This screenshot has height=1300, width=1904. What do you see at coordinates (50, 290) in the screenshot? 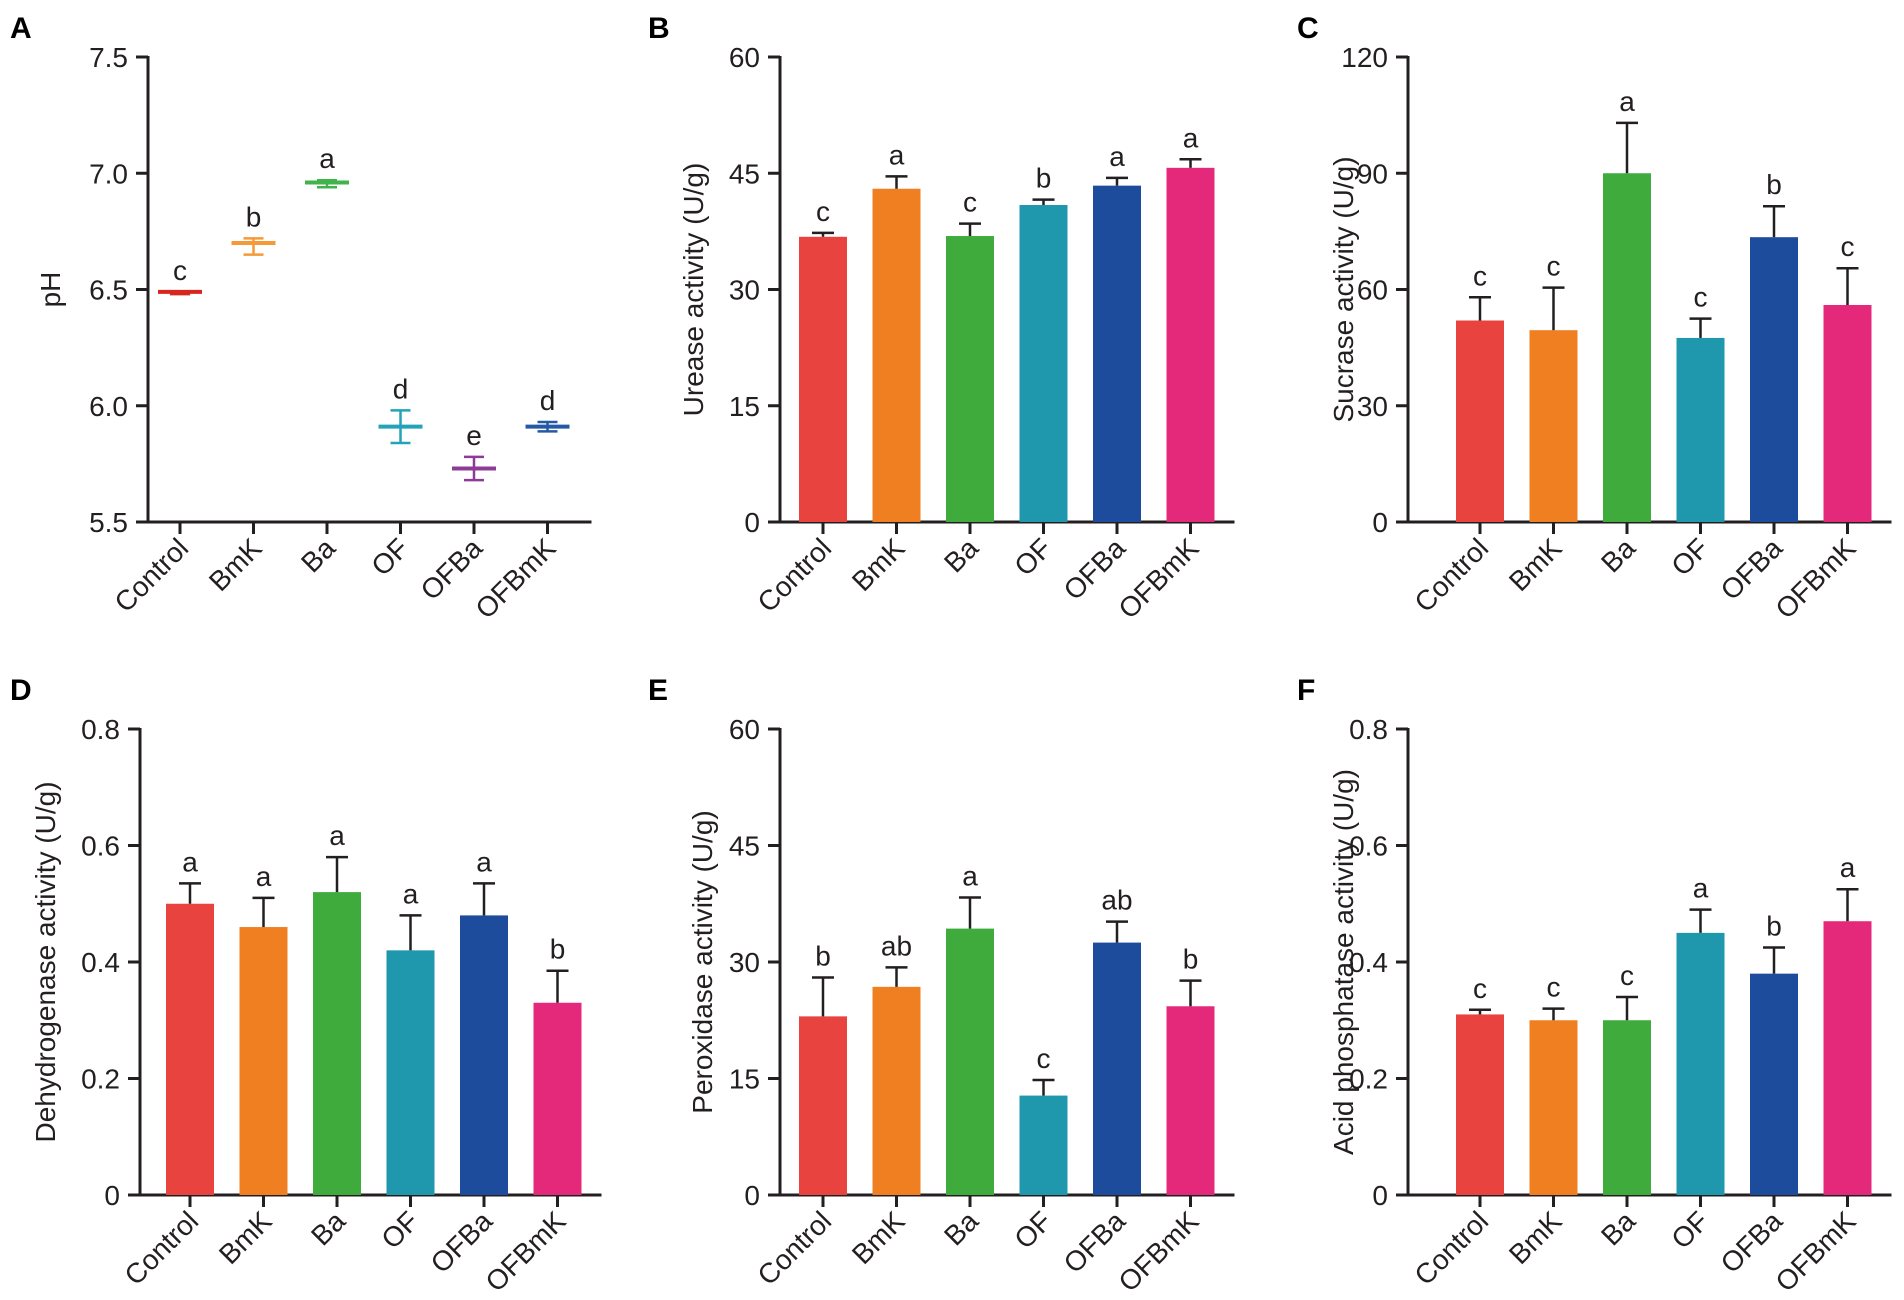
I see `y-axis-label: pH` at bounding box center [50, 290].